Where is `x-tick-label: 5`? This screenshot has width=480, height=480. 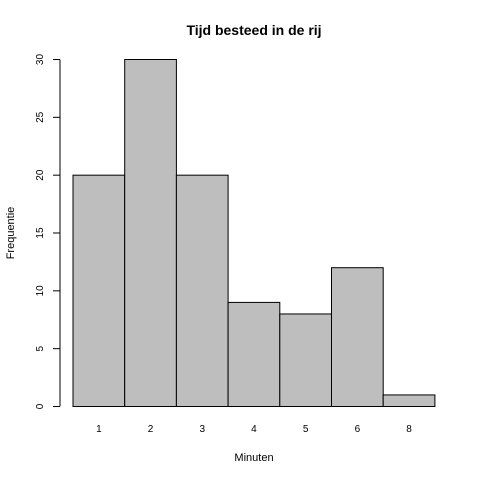 x-tick-label: 5 is located at coordinates (306, 429).